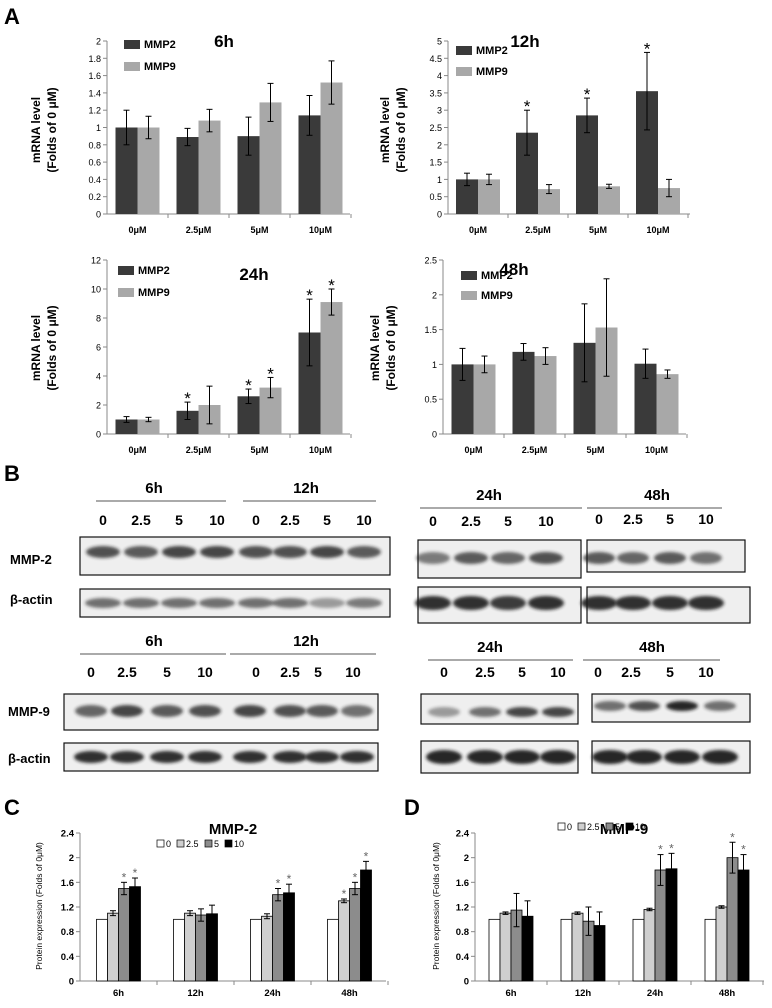 The image size is (772, 1008). I want to click on y-tick-label: 10, so click(96, 290).